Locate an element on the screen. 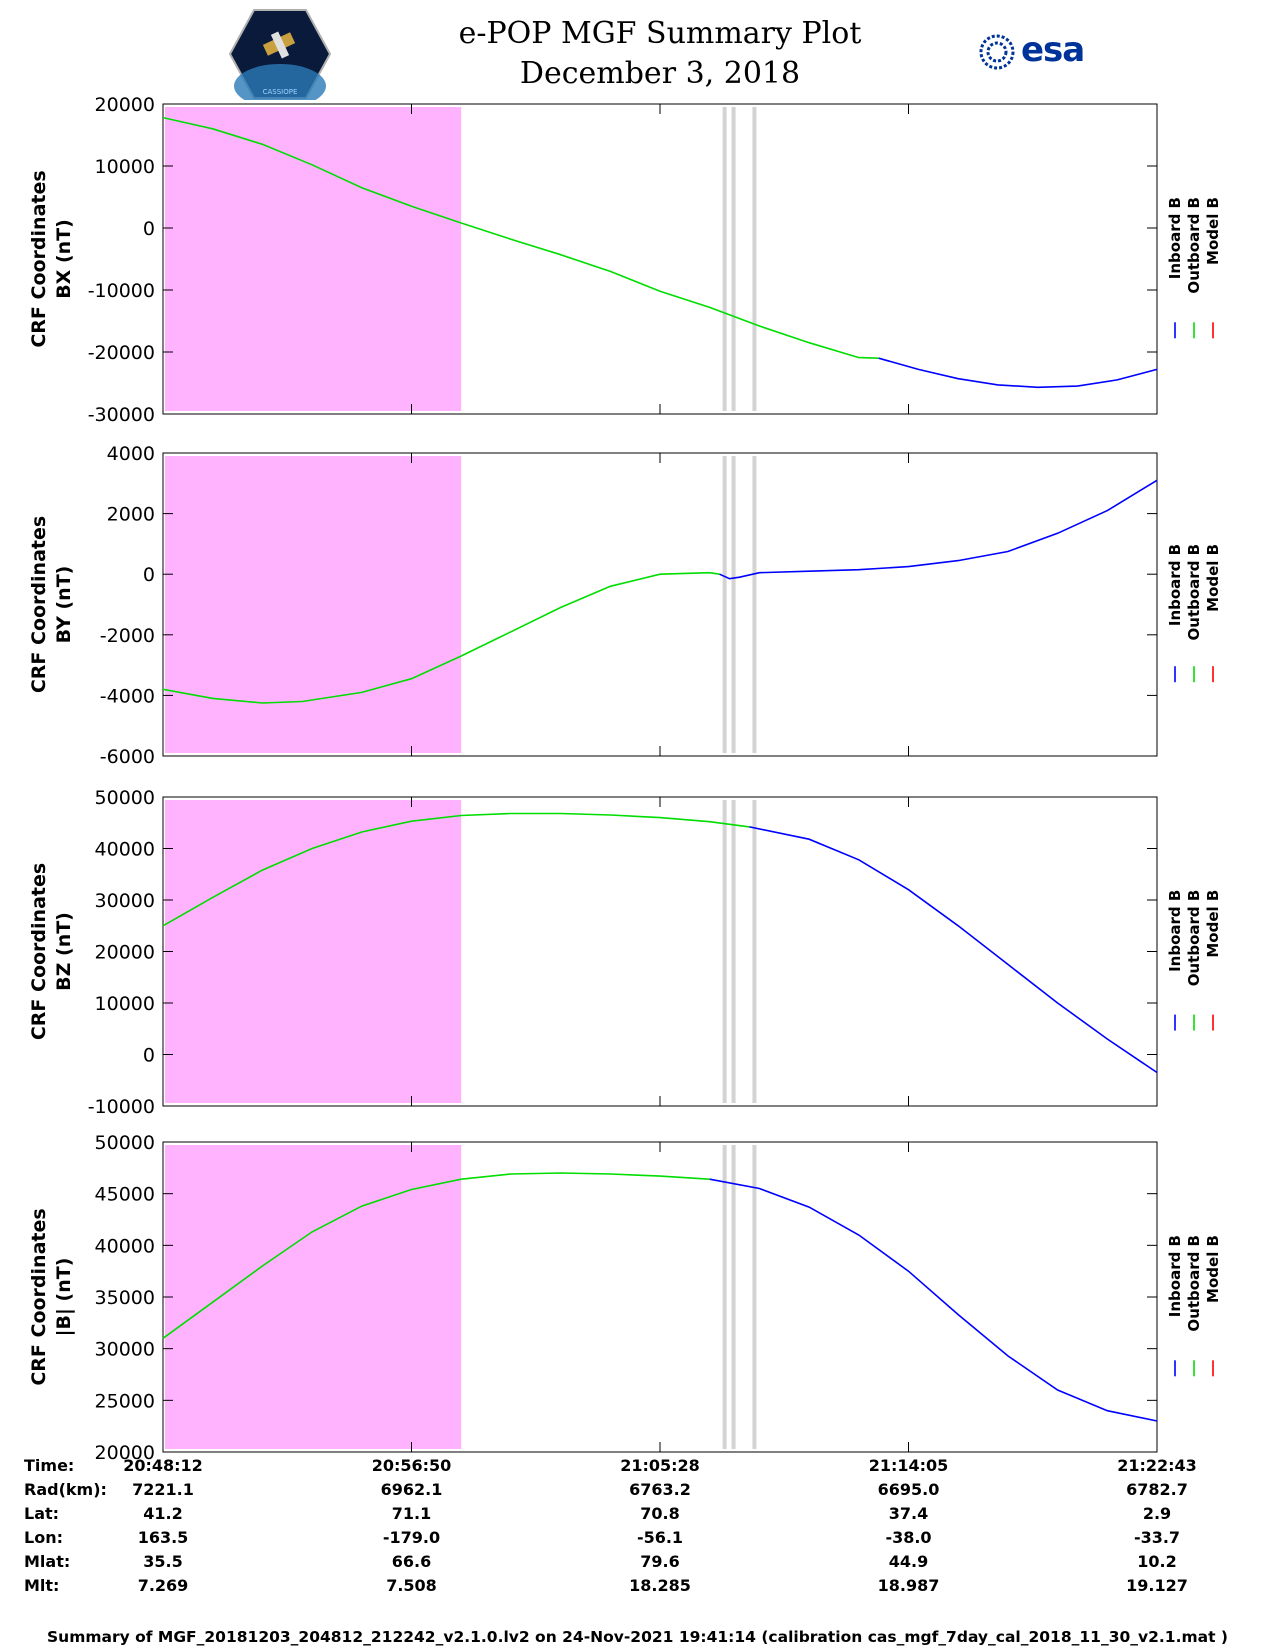 Image resolution: width=1275 pixels, height=1650 pixels. cassiope-logo-text: CASSIOPE is located at coordinates (280, 92).